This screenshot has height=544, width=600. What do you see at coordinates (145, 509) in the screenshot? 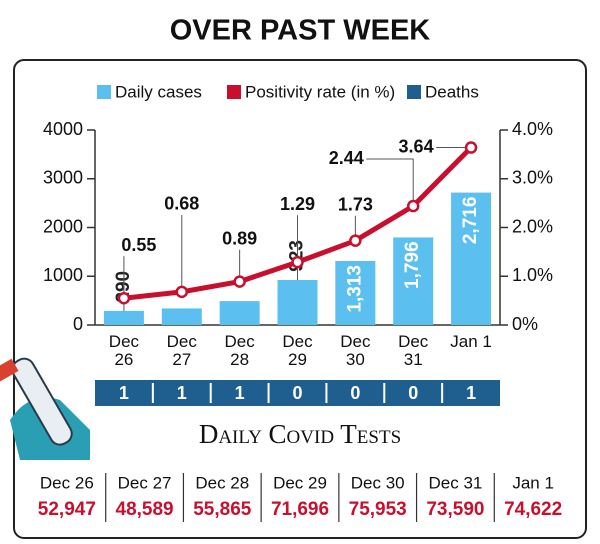
I see `tests-value: 48,589` at bounding box center [145, 509].